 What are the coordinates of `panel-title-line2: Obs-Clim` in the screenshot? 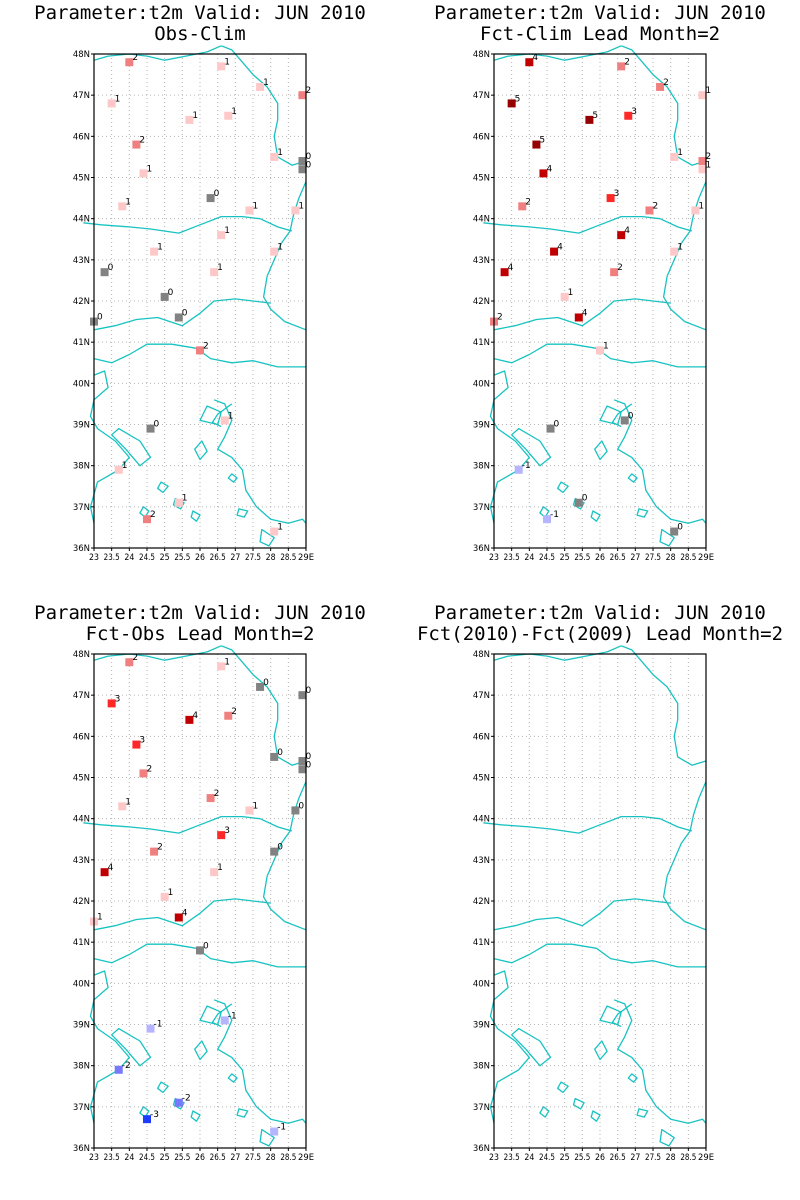 It's located at (200, 34).